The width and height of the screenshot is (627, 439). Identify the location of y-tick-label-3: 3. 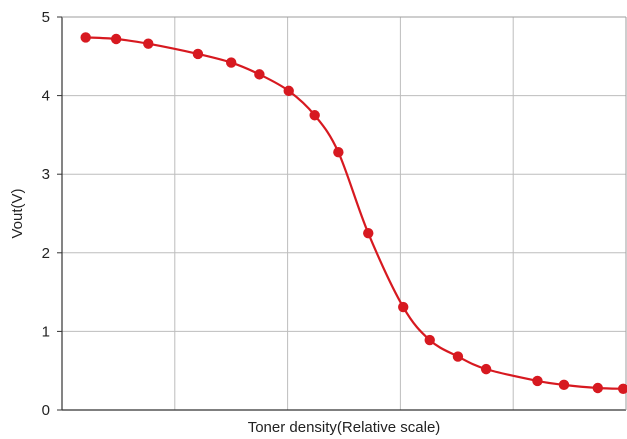
(46, 174).